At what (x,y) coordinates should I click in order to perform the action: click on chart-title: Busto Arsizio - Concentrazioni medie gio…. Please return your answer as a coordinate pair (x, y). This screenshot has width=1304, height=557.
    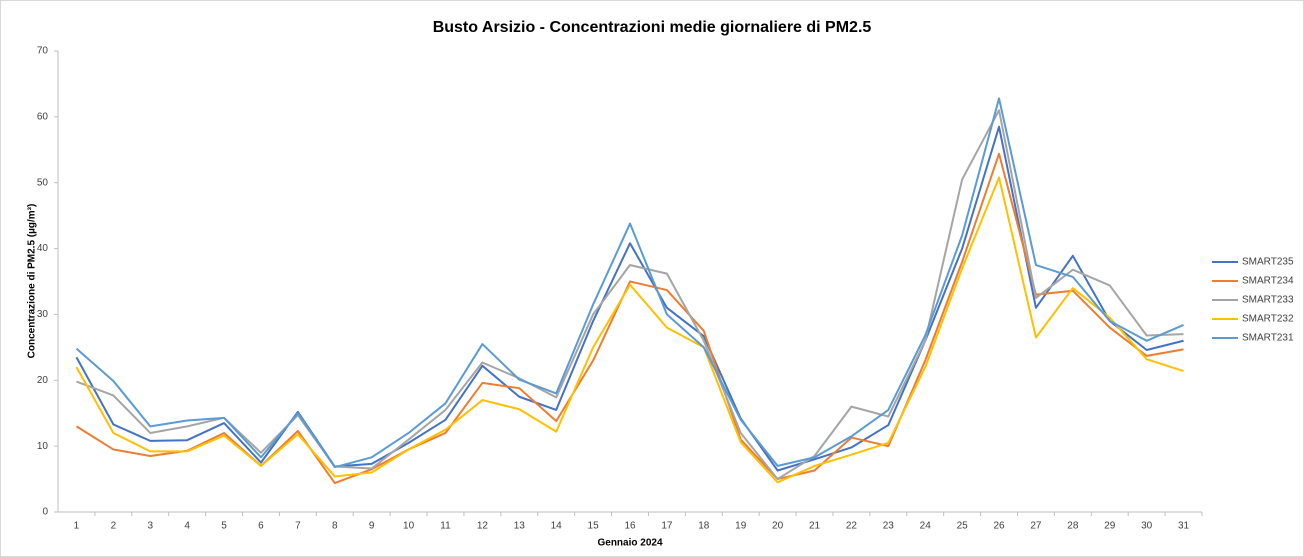
    Looking at the image, I should click on (652, 27).